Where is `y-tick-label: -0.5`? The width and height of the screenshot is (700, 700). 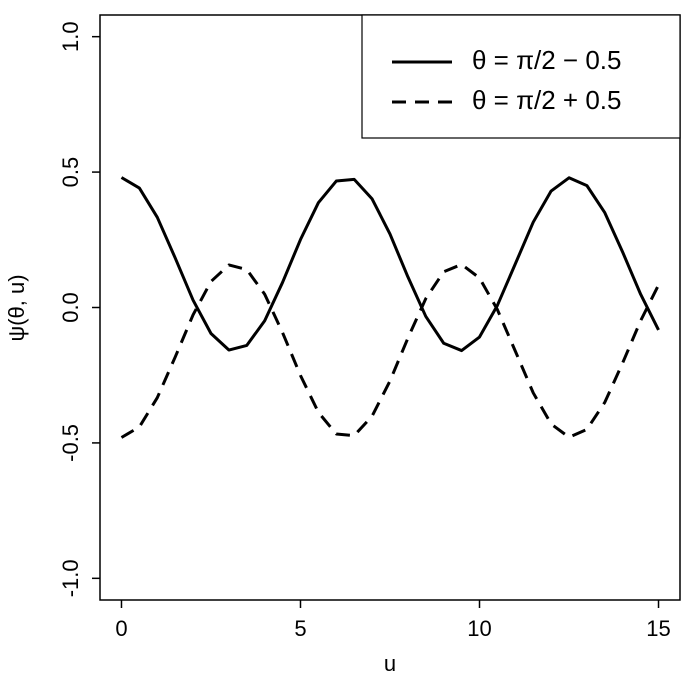
y-tick-label: -0.5 is located at coordinates (70, 443).